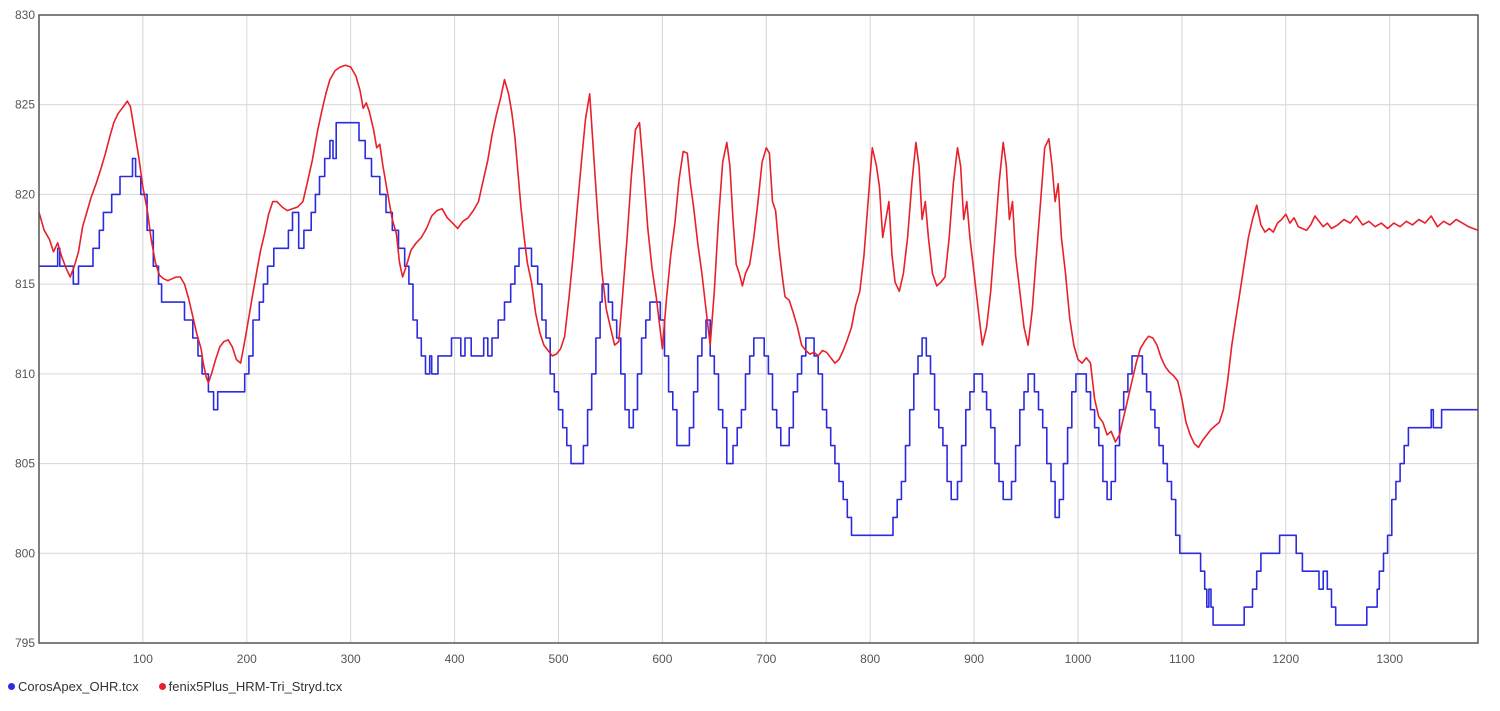 This screenshot has height=711, width=1500. What do you see at coordinates (247, 659) in the screenshot?
I see `x-tick-label: 200` at bounding box center [247, 659].